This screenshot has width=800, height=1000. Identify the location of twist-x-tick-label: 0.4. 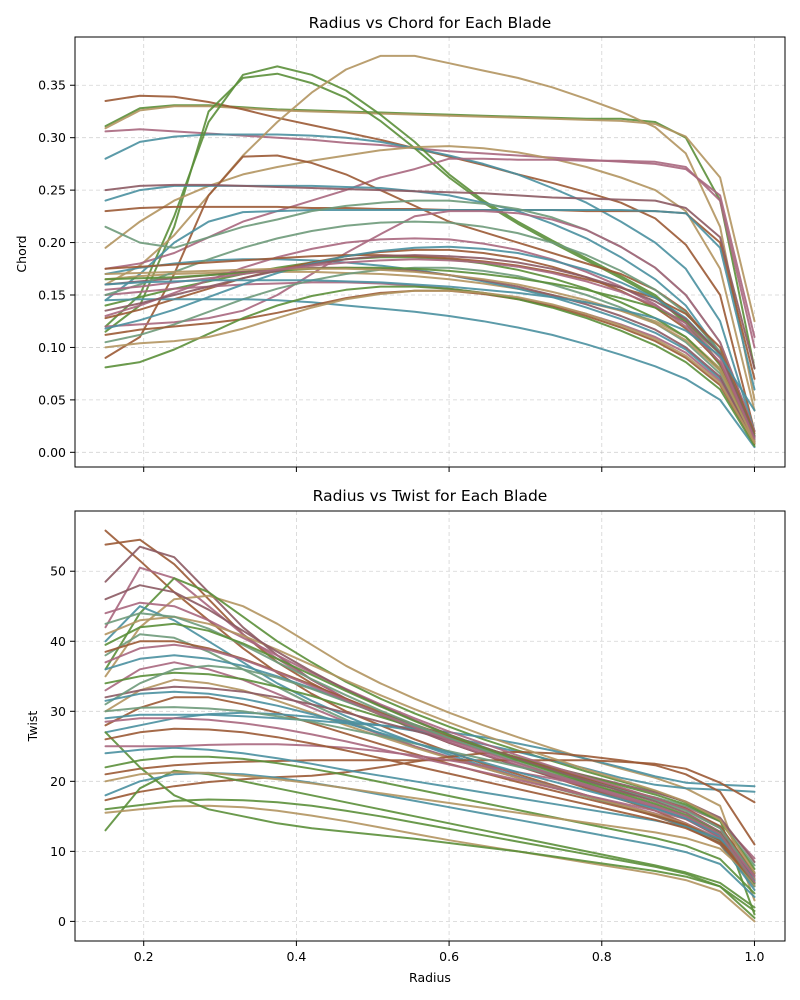
(296, 956).